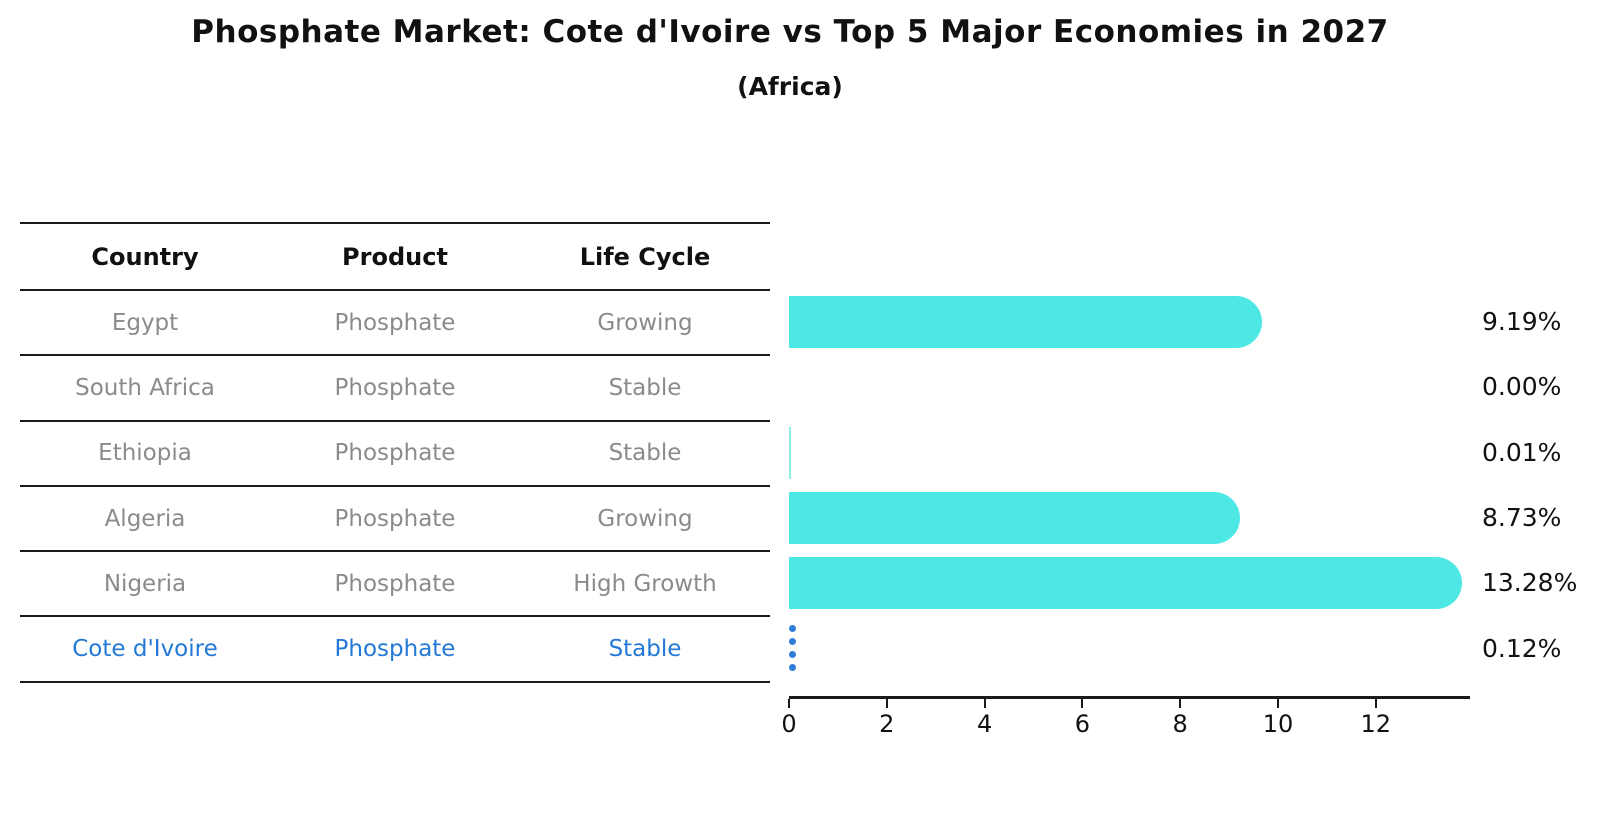 The image size is (1604, 823). Describe the element at coordinates (792, 647) in the screenshot. I see `bar-cote-d-ivoire` at that location.